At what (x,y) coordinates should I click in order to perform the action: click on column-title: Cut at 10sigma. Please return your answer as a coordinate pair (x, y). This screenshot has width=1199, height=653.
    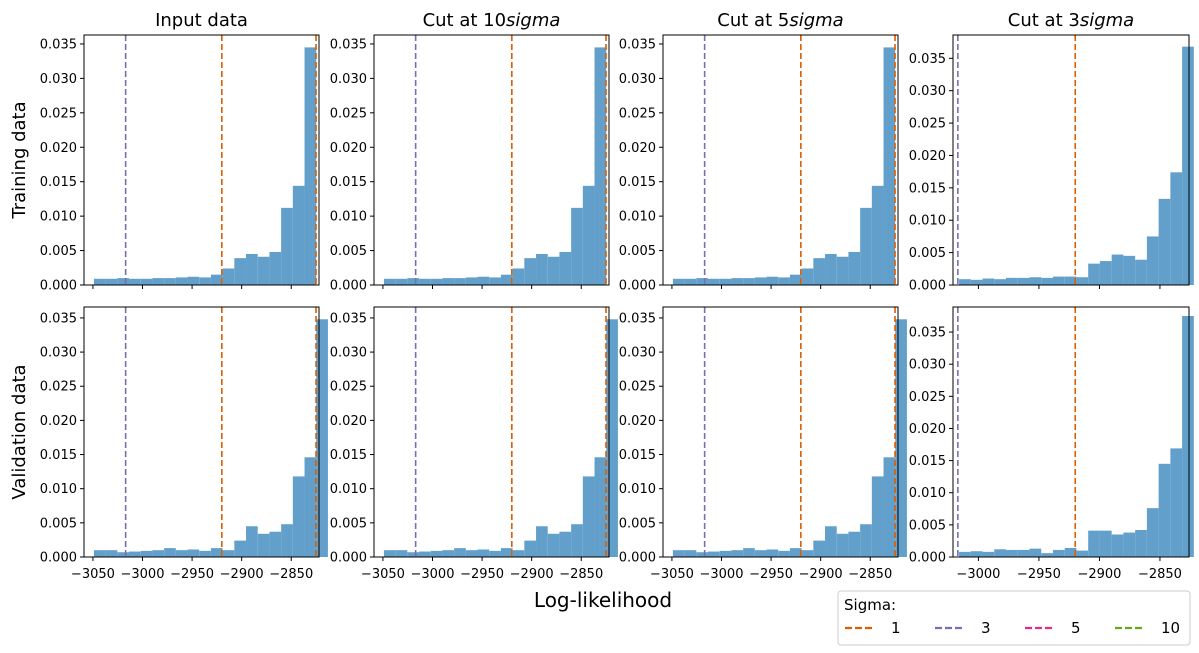
    Looking at the image, I should click on (492, 20).